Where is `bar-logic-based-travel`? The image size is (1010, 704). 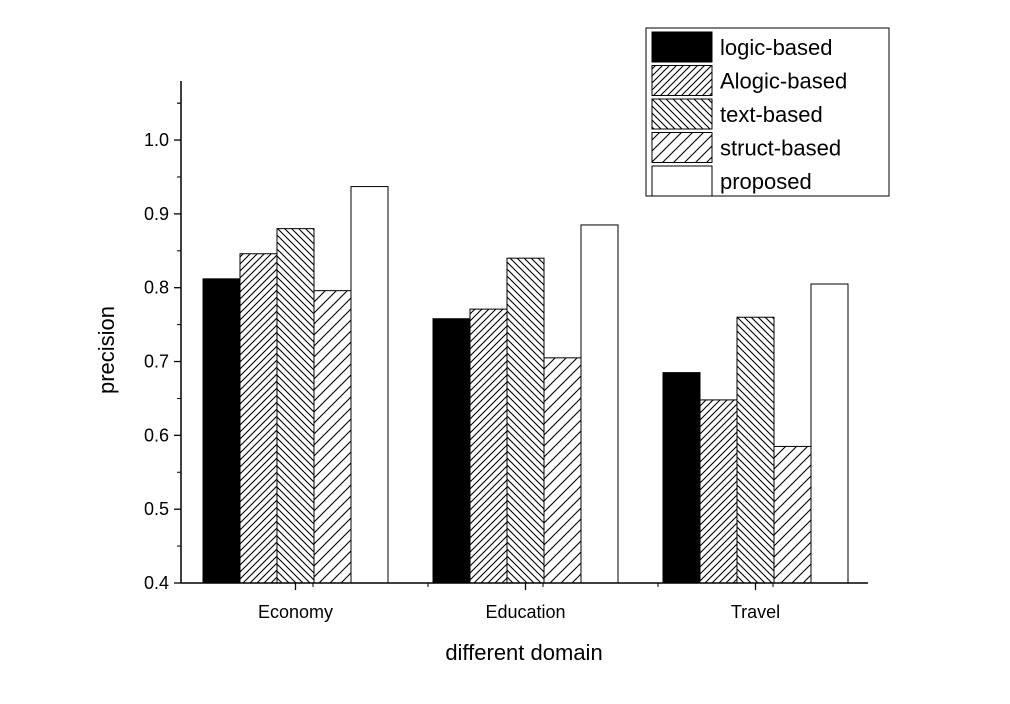
bar-logic-based-travel is located at coordinates (681, 478).